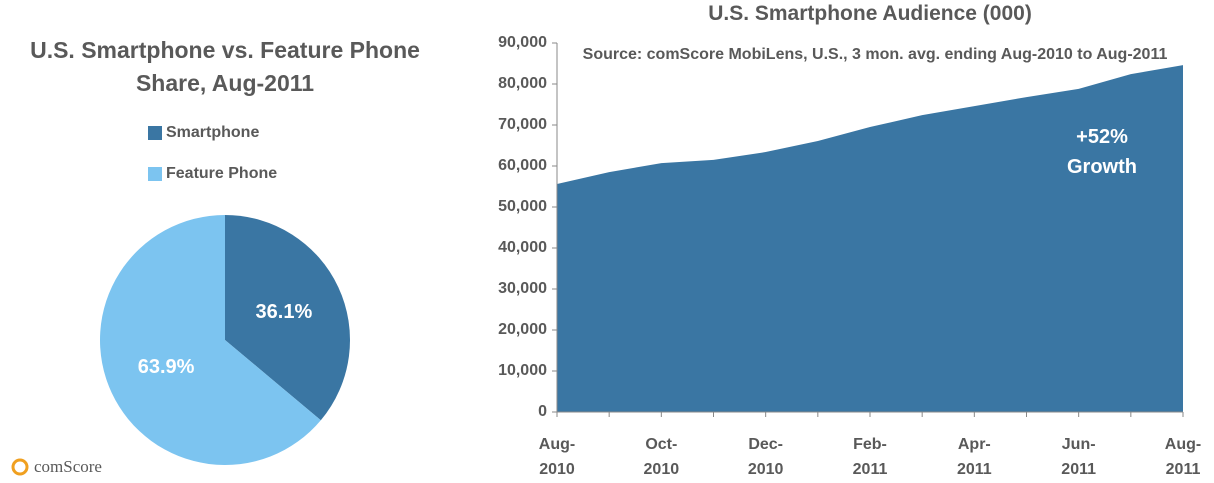 This screenshot has width=1214, height=483. What do you see at coordinates (522, 370) in the screenshot?
I see `y-tick-label: 10,000` at bounding box center [522, 370].